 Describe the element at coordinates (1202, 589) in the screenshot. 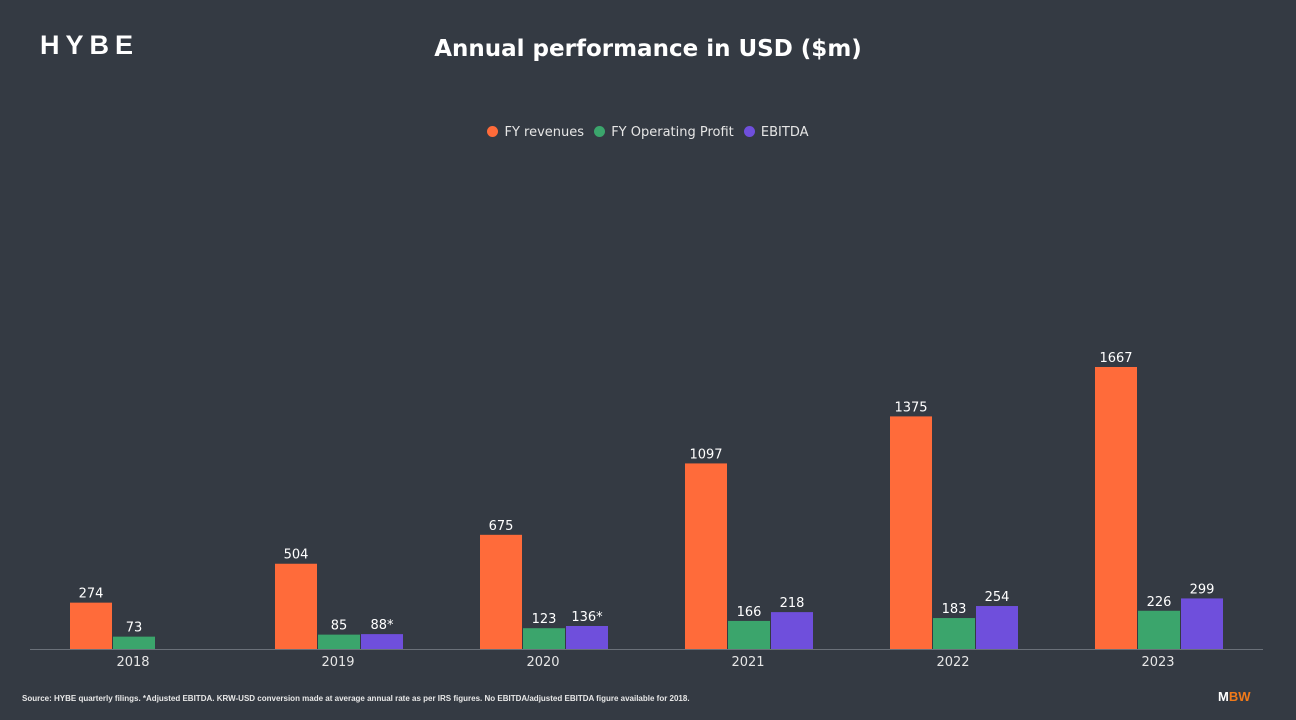

I see `data-label: 299` at that location.